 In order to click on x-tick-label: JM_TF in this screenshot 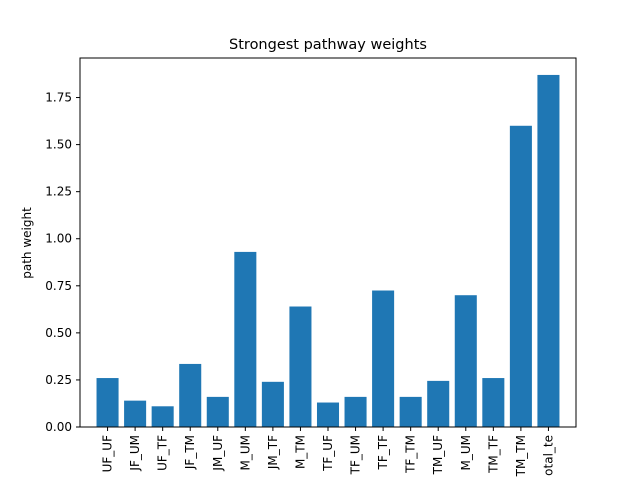, I will do `click(273, 452)`.